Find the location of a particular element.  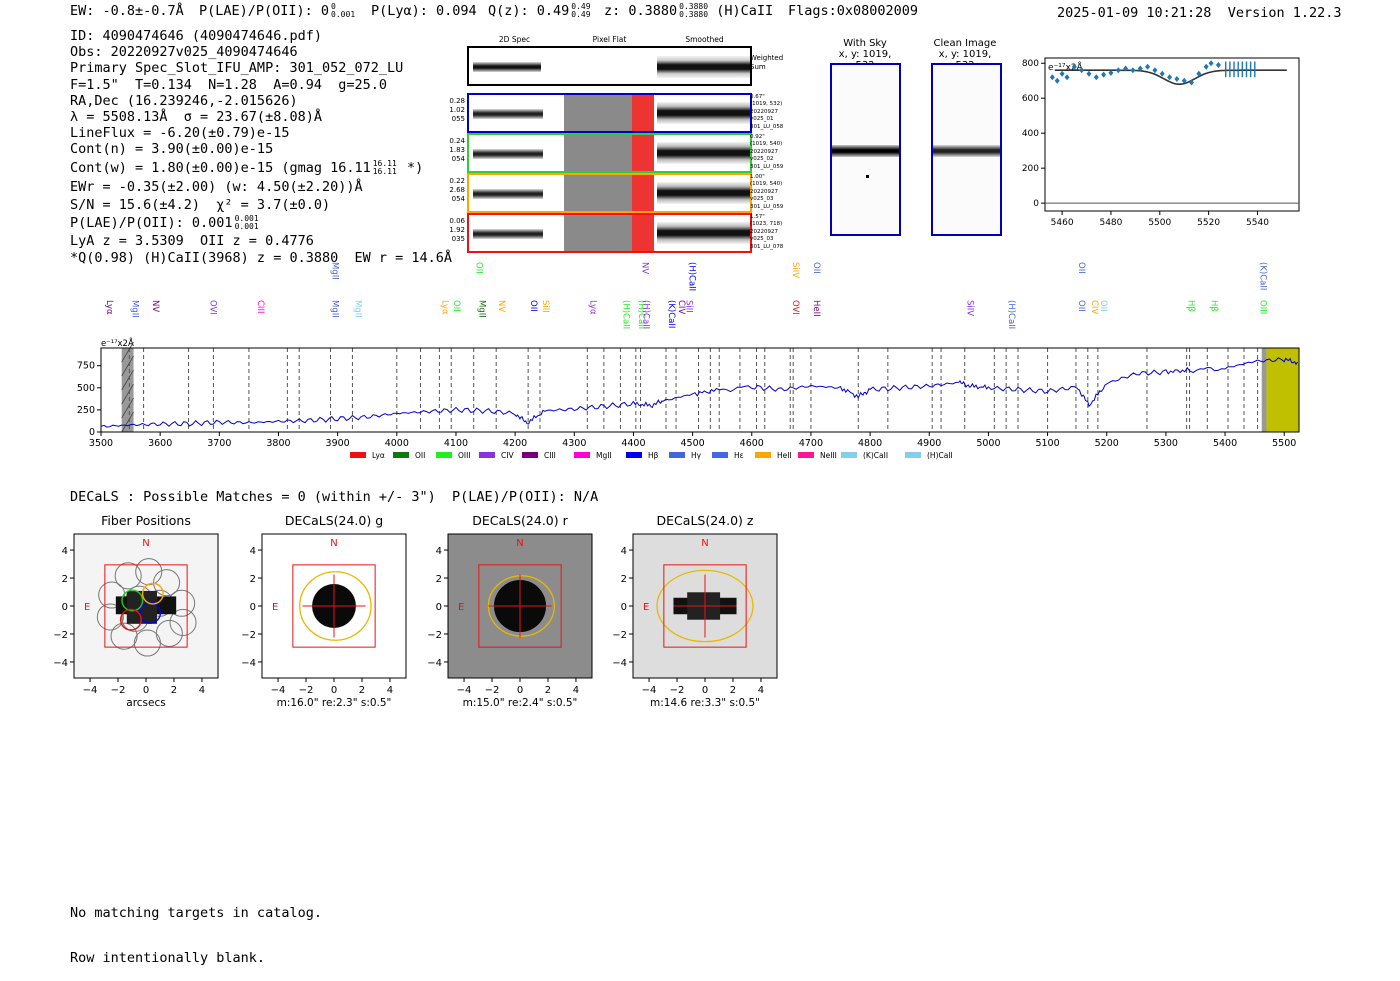

zoom-ytick-label: 600 is located at coordinates (1030, 99).